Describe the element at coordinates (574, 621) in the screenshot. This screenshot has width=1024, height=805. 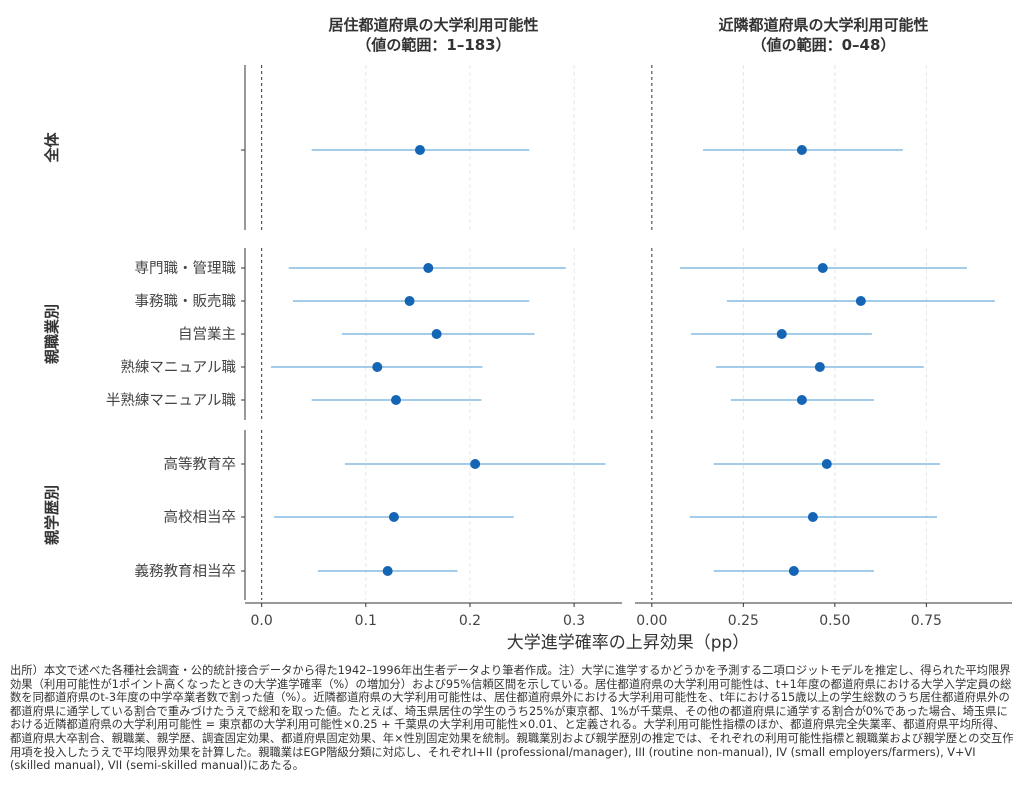
I see `x-tick-label: 0.3` at that location.